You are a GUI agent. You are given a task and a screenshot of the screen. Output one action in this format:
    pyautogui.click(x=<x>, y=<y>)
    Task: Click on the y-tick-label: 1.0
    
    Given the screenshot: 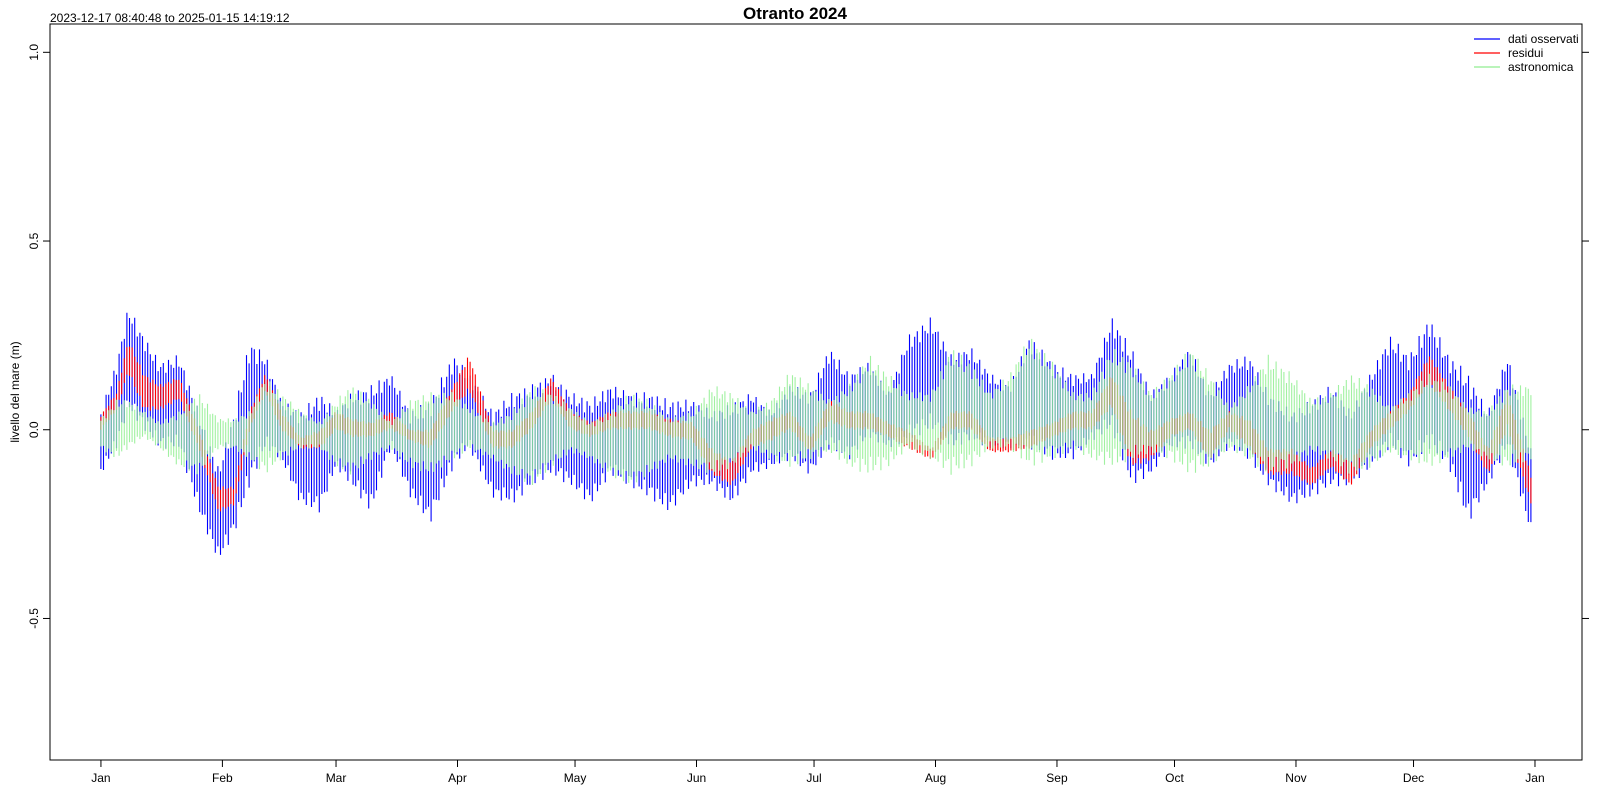 What is the action you would take?
    pyautogui.click(x=34, y=52)
    